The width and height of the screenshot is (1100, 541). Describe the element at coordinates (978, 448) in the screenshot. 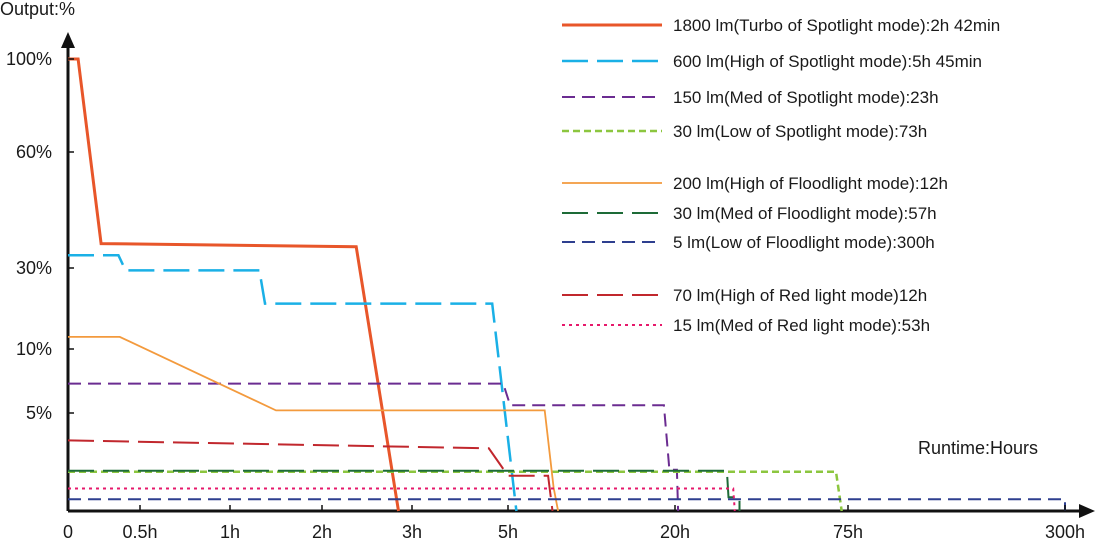

I see `x-axis-title: Runtime:Hours` at that location.